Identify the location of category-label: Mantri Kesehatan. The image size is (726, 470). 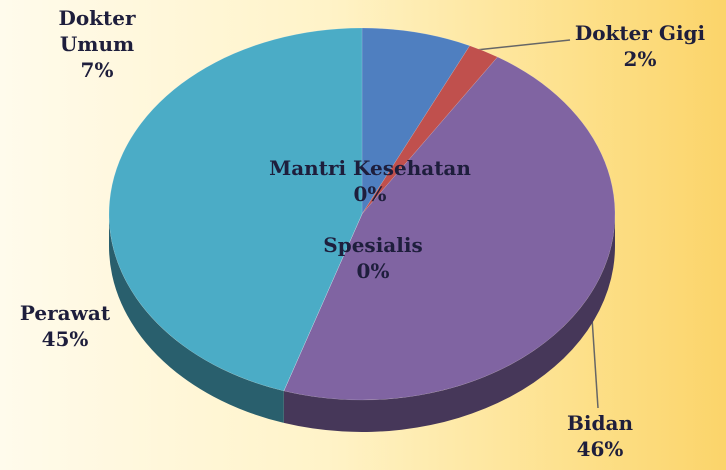
(370, 168).